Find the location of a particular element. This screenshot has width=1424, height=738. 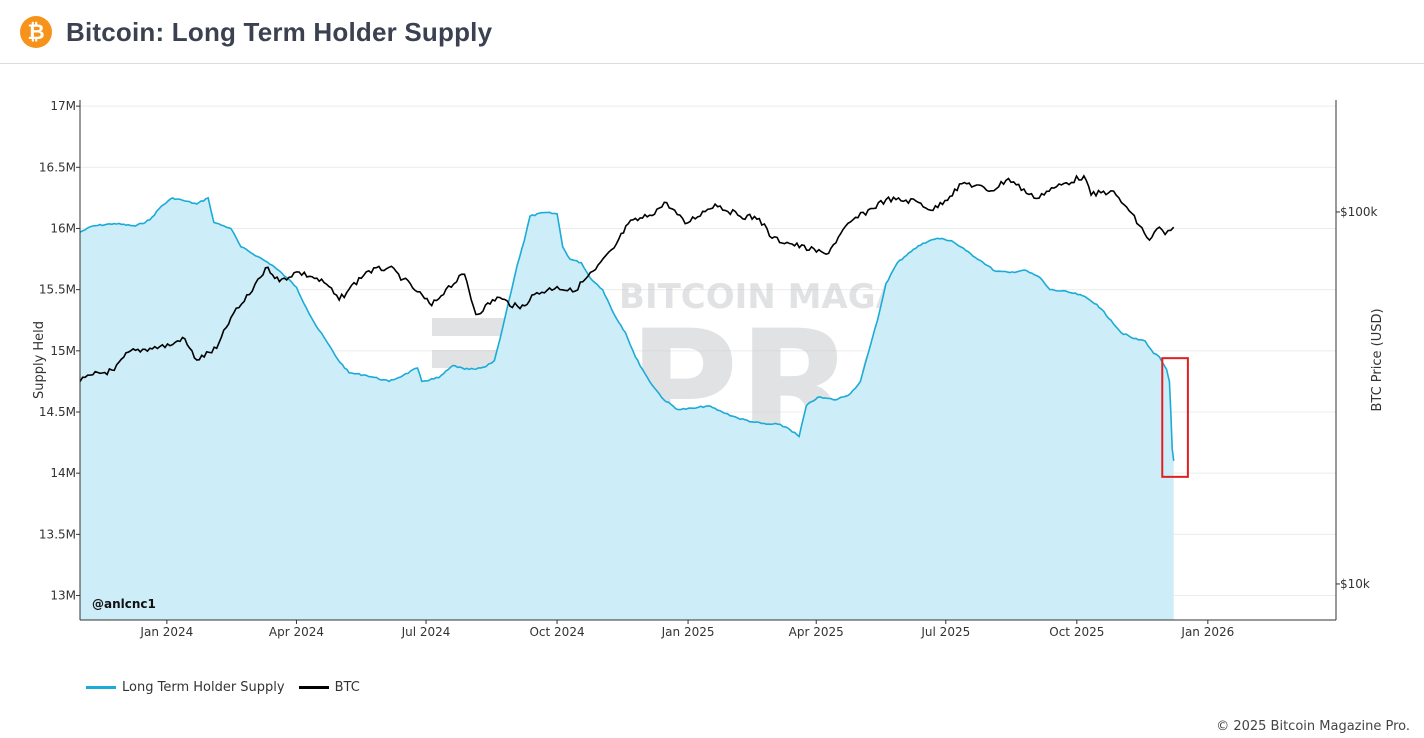

x-tick-label: Jan 2025 is located at coordinates (688, 632).